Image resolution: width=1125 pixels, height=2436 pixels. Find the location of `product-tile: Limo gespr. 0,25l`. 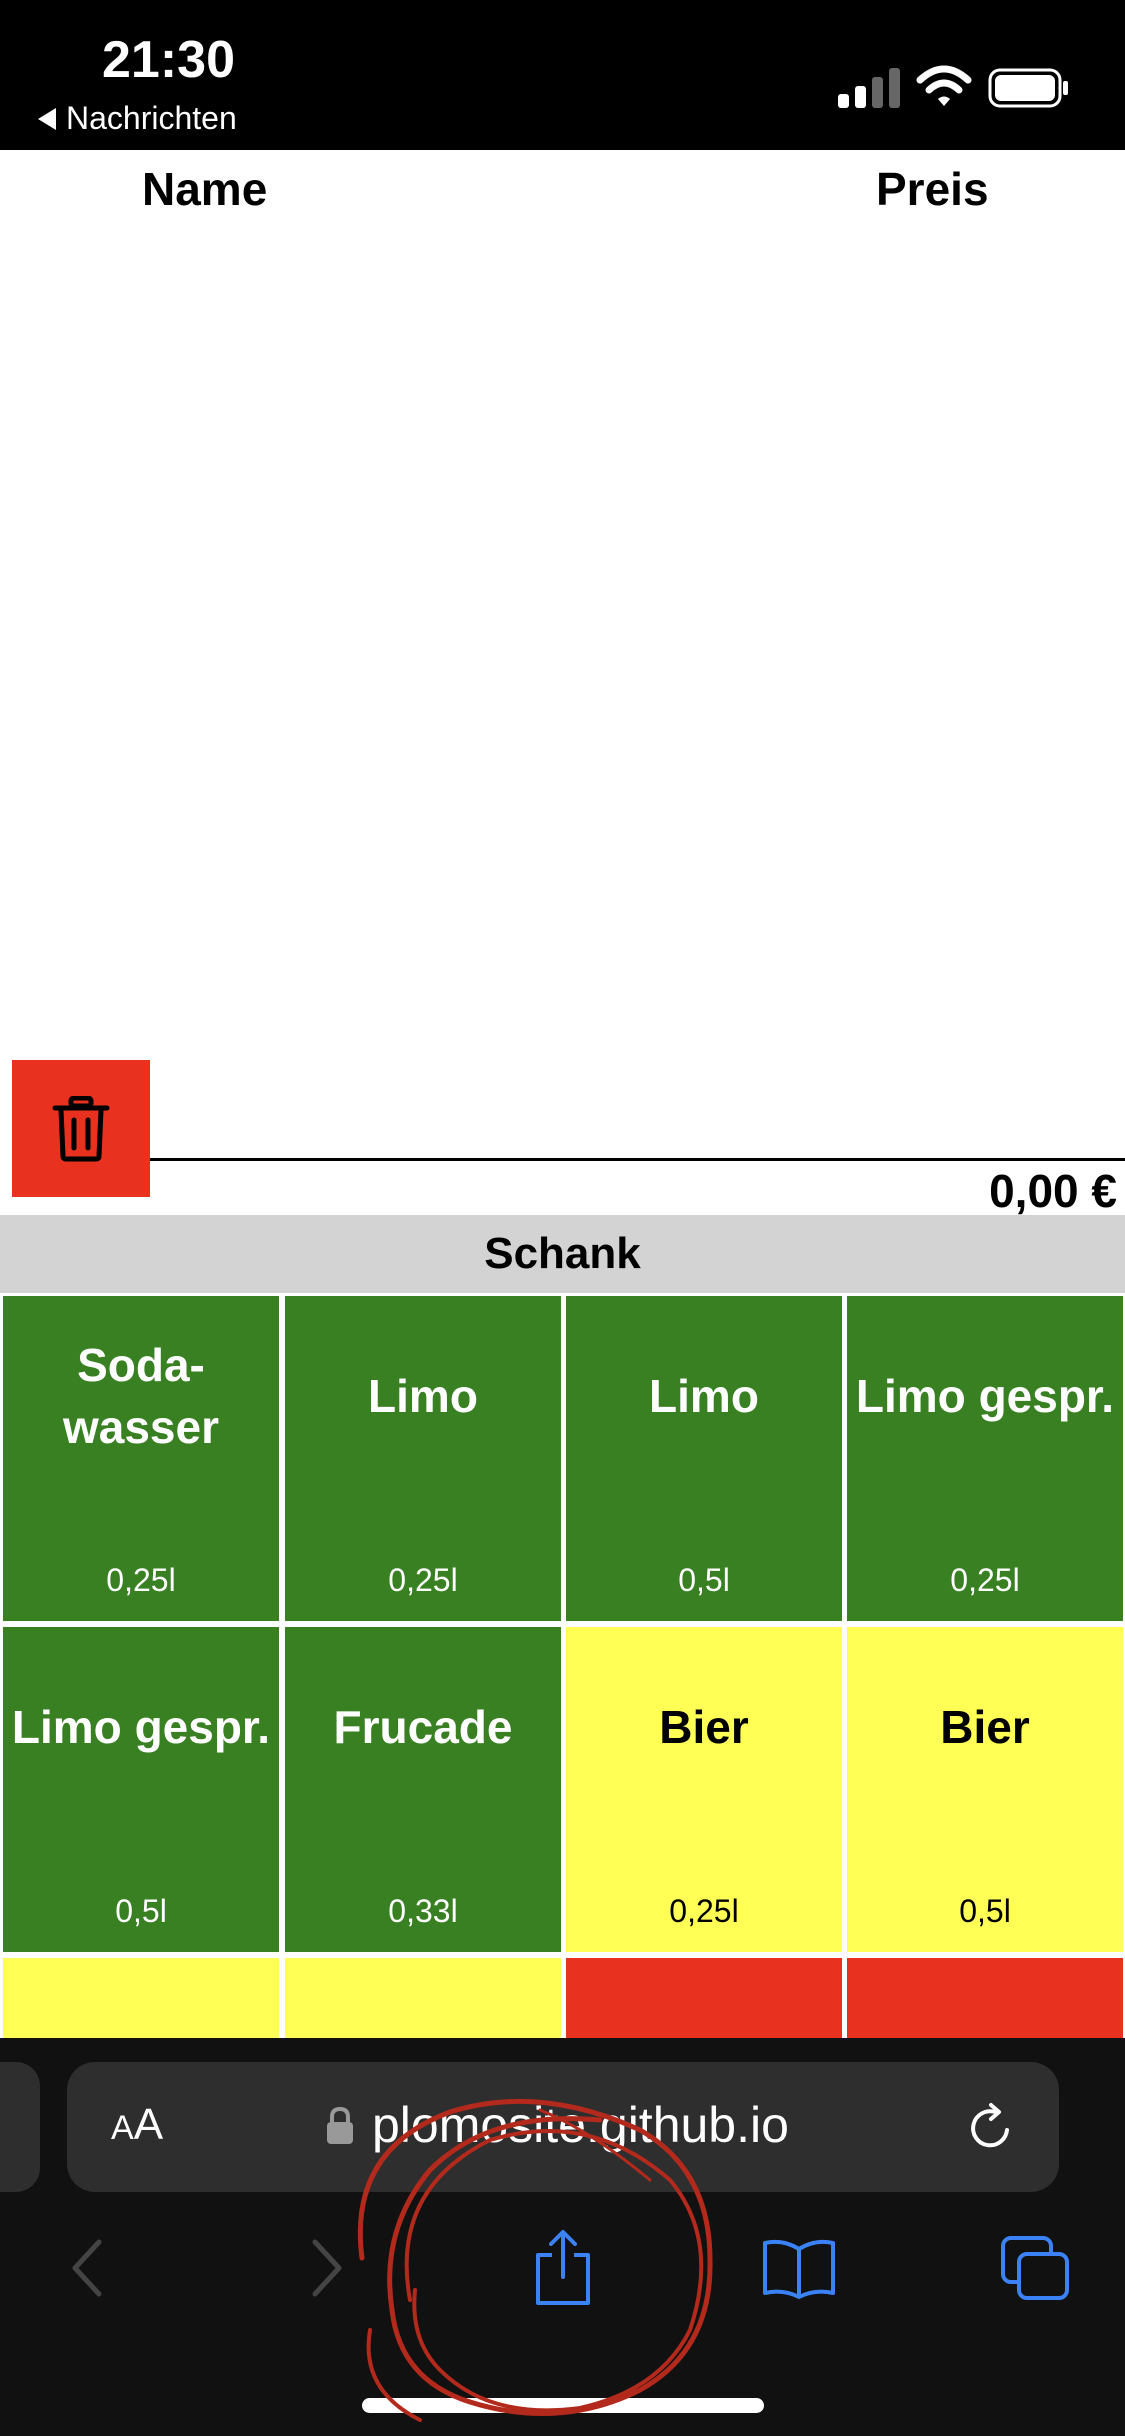

product-tile: Limo gespr. 0,25l is located at coordinates (985, 1458).